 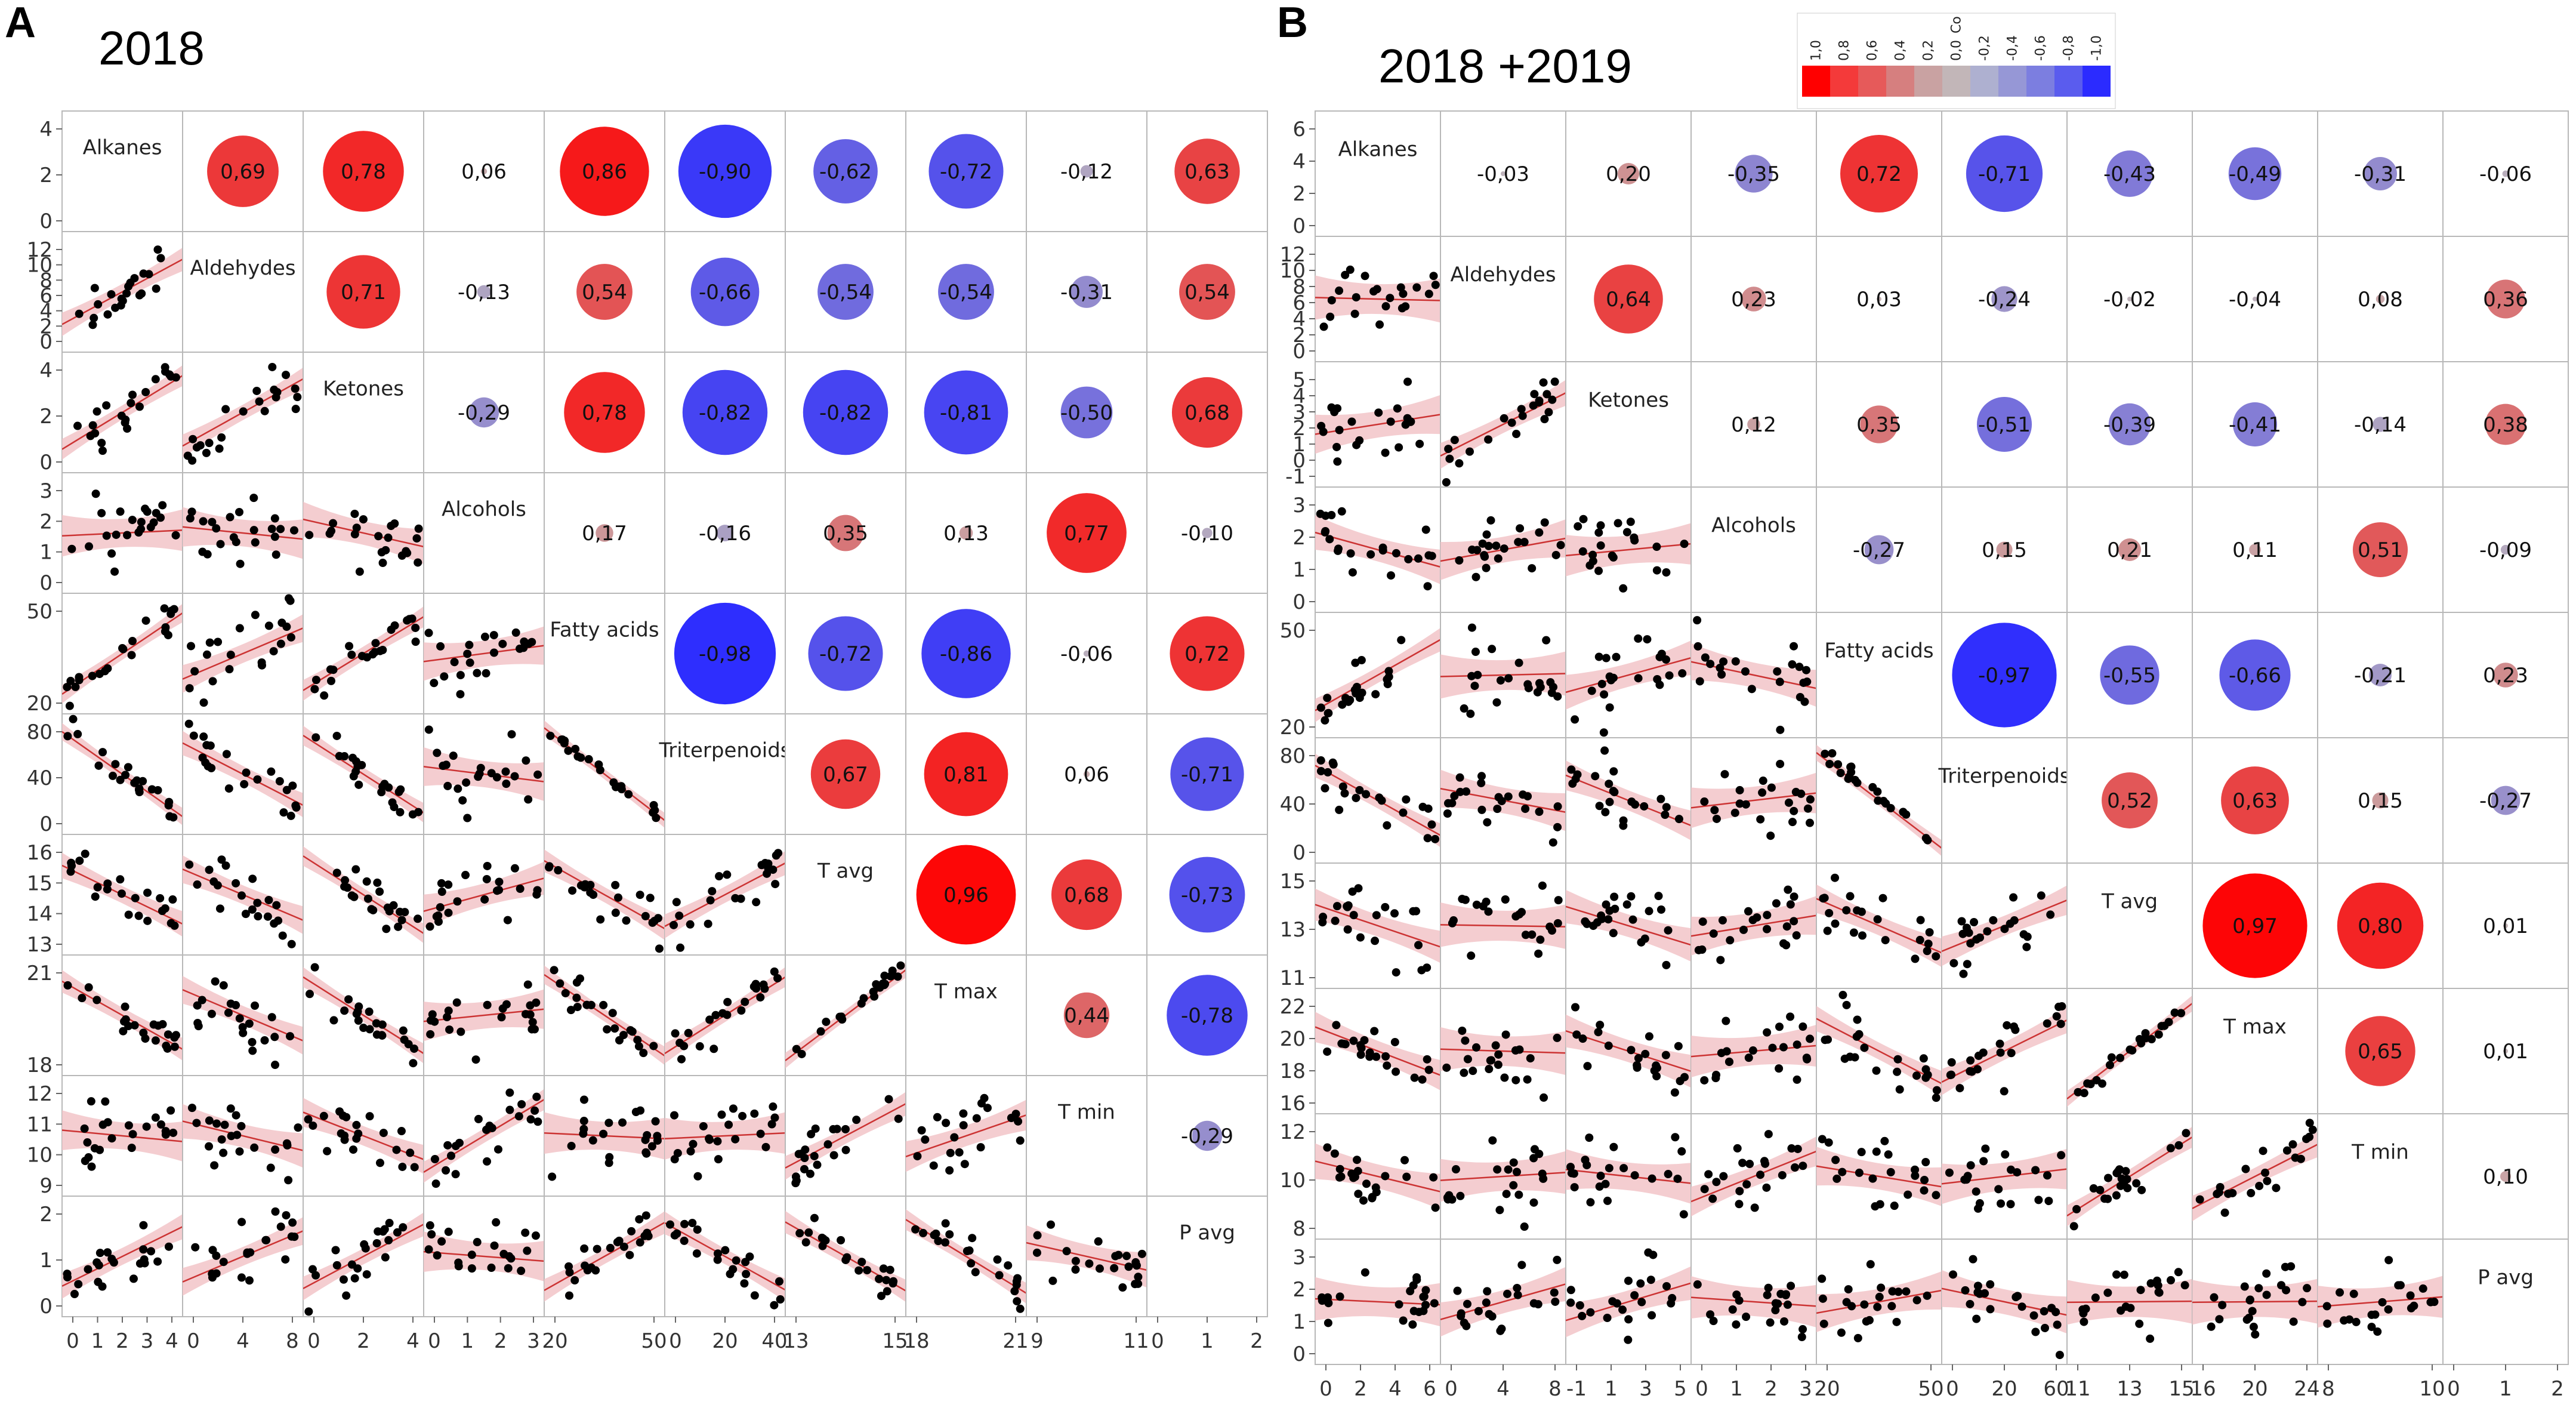 What do you see at coordinates (2381, 801) in the screenshot?
I see `correlation-value: 0,15` at bounding box center [2381, 801].